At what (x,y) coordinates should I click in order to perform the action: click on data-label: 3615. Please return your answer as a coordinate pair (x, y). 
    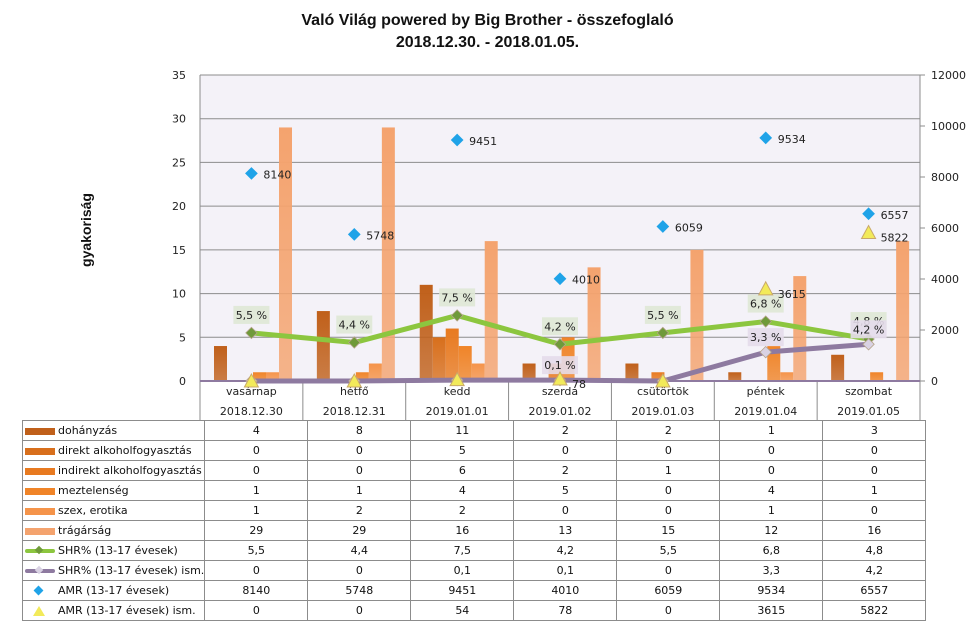
    Looking at the image, I should click on (792, 294).